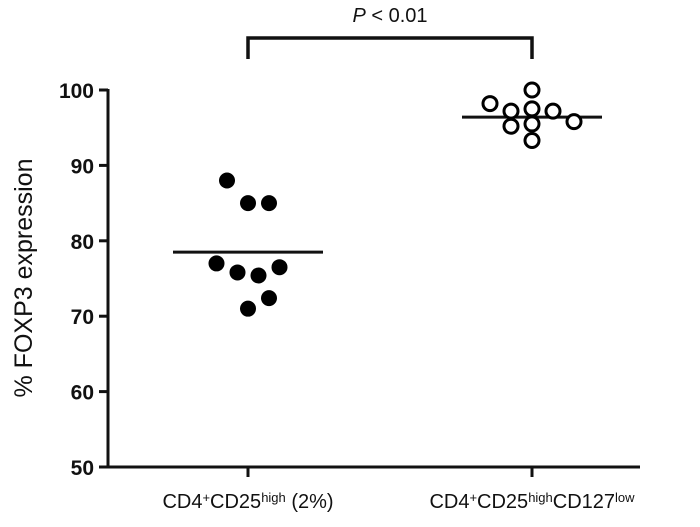  I want to click on y-tick-label: 70, so click(82, 317).